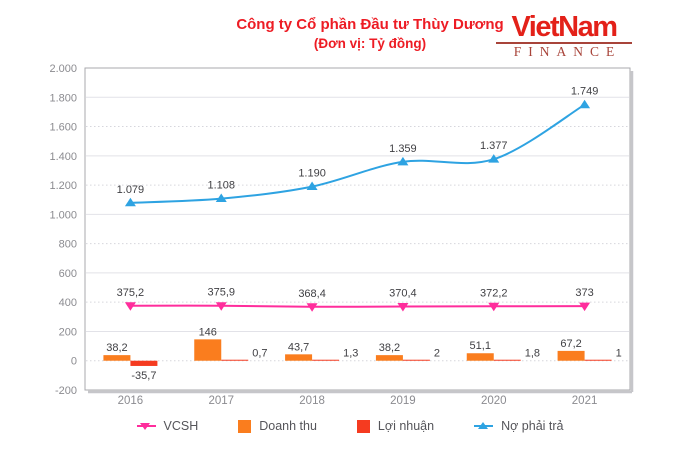 The width and height of the screenshot is (700, 456). Describe the element at coordinates (532, 354) in the screenshot. I see `svg-text: 1,8` at that location.